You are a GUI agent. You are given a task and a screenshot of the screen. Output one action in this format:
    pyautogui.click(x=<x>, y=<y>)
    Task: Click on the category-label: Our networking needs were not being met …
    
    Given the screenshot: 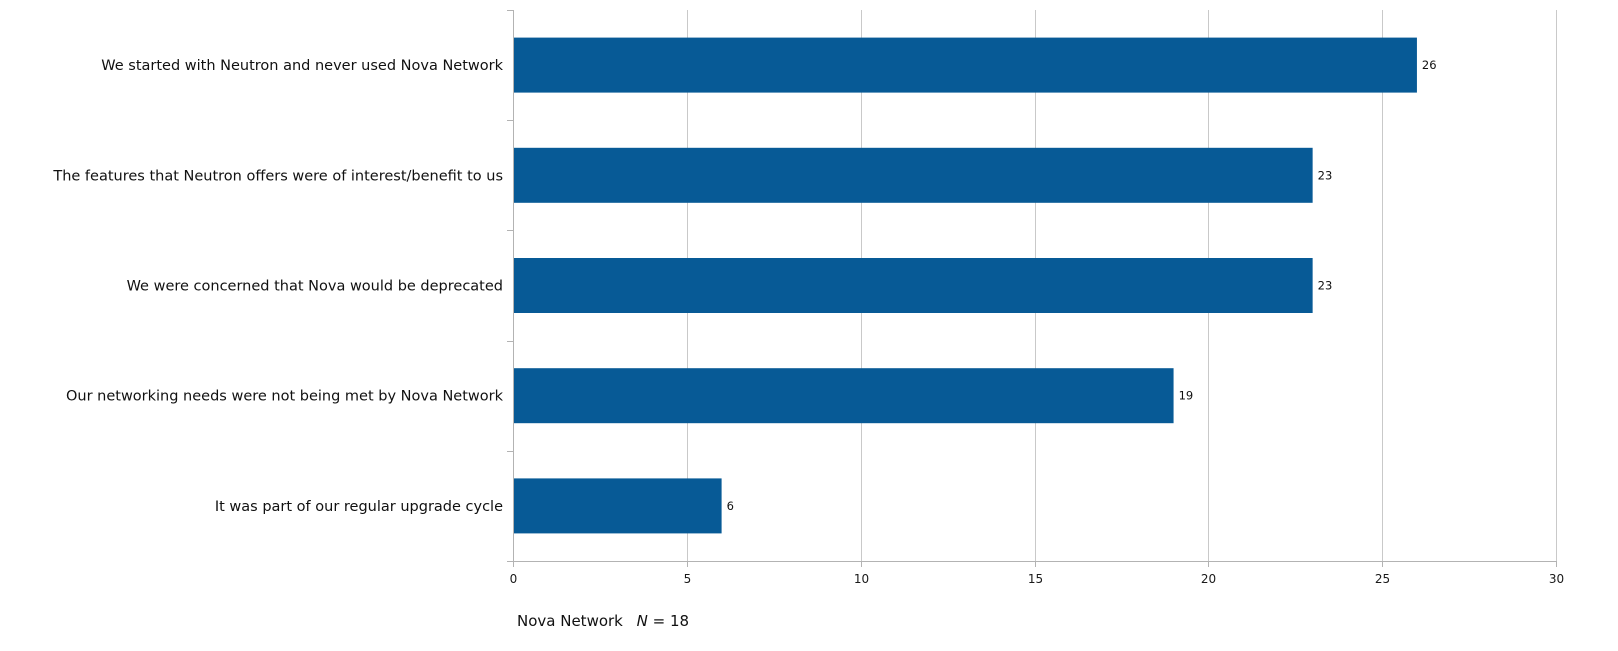 What is the action you would take?
    pyautogui.click(x=285, y=397)
    